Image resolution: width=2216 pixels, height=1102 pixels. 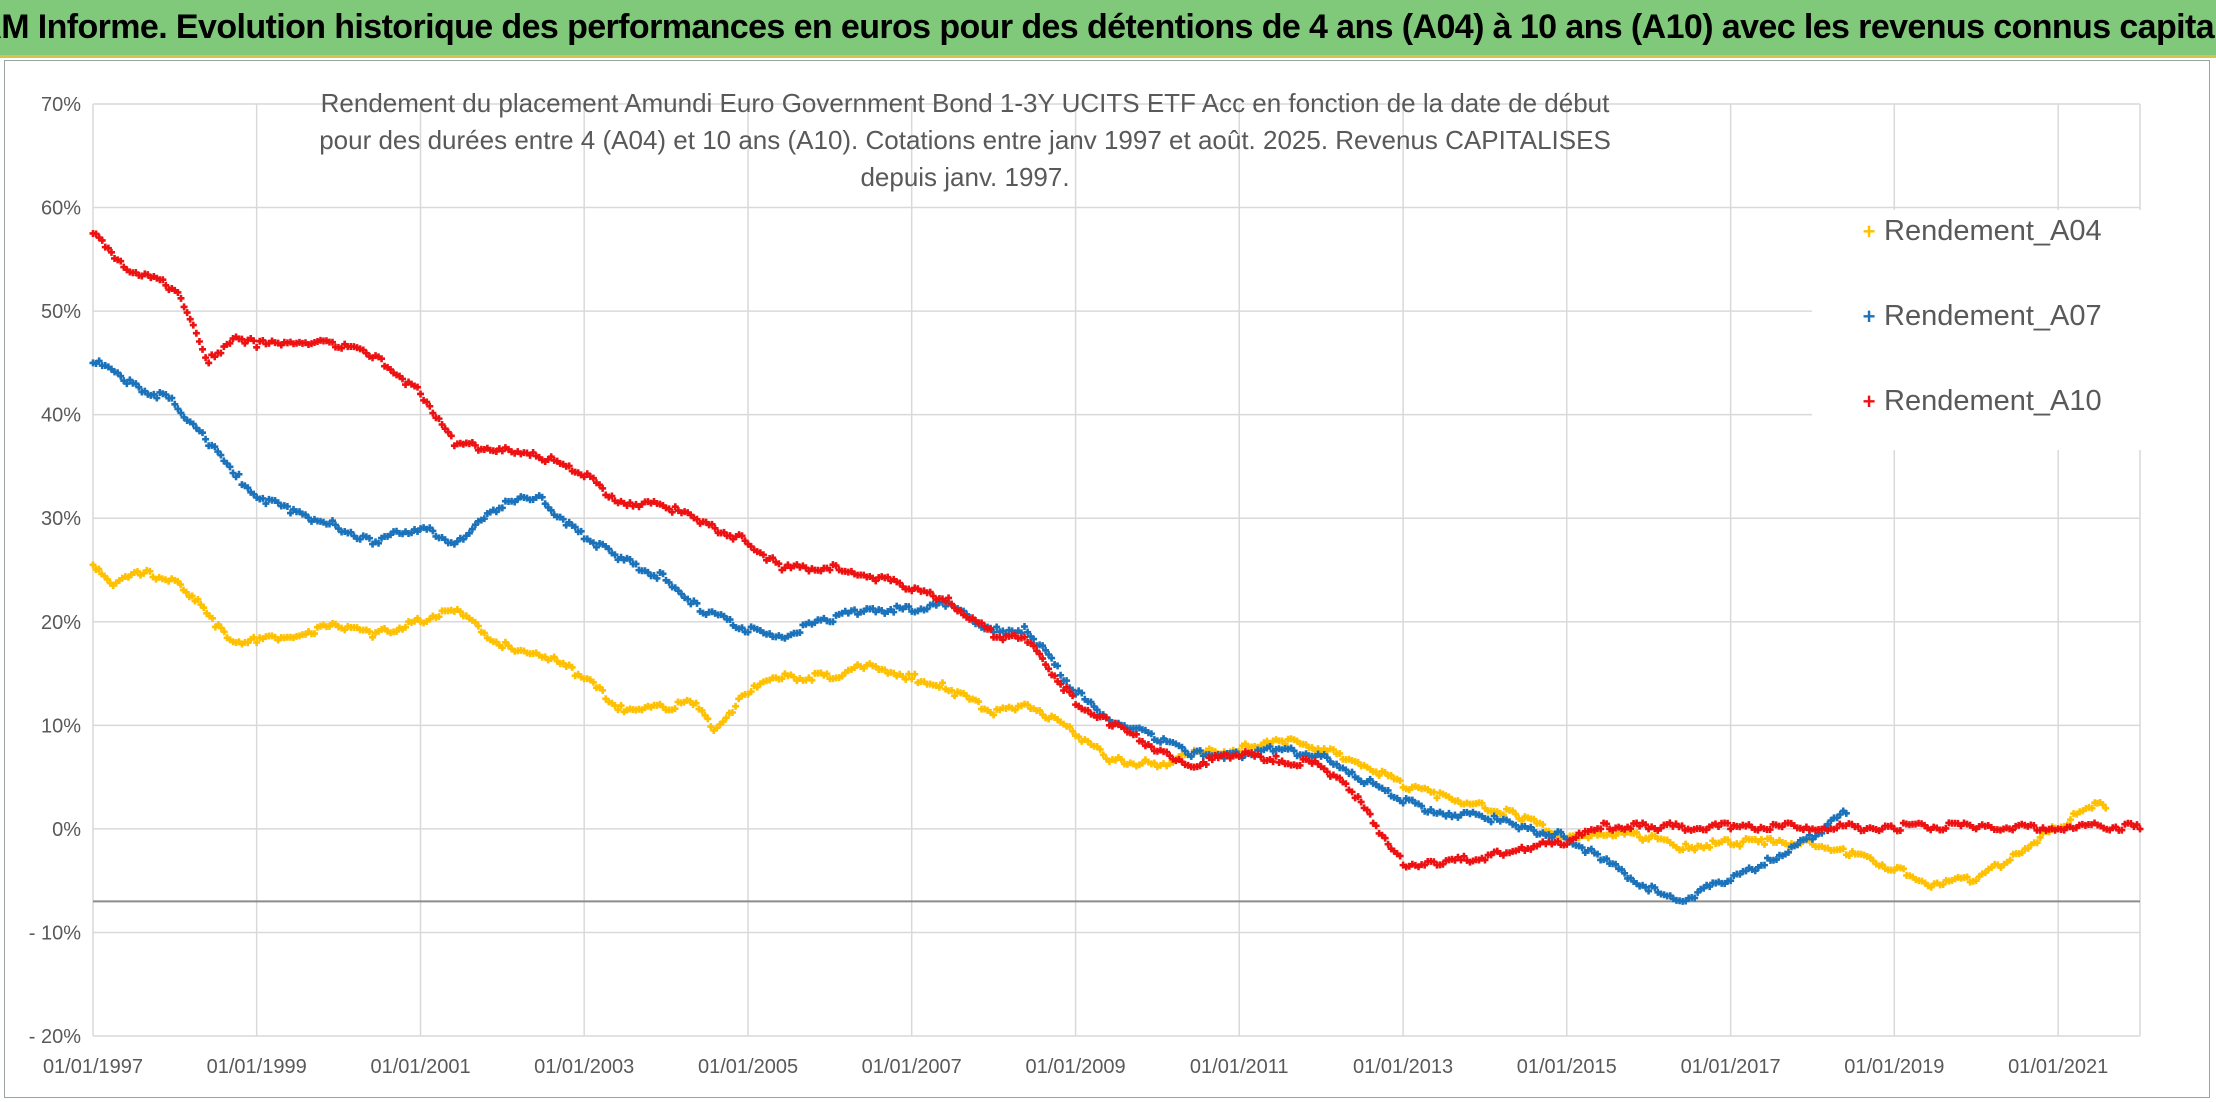 What do you see at coordinates (66, 830) in the screenshot?
I see `y-tick-label: 0%` at bounding box center [66, 830].